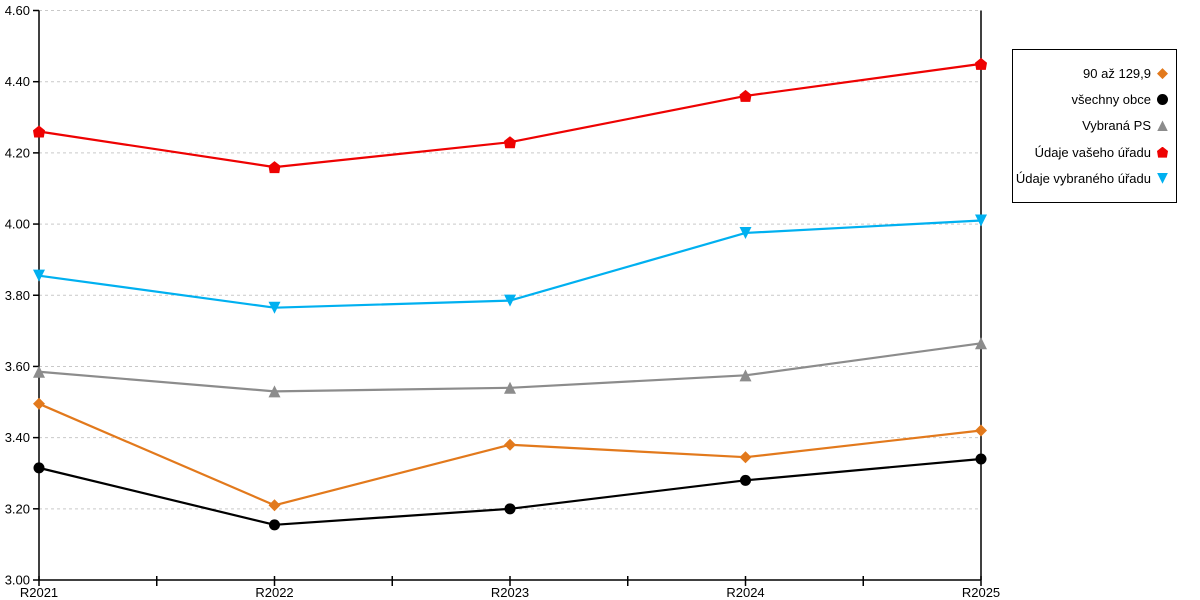  What do you see at coordinates (745, 592) in the screenshot?
I see `x-tick-label: R2024` at bounding box center [745, 592].